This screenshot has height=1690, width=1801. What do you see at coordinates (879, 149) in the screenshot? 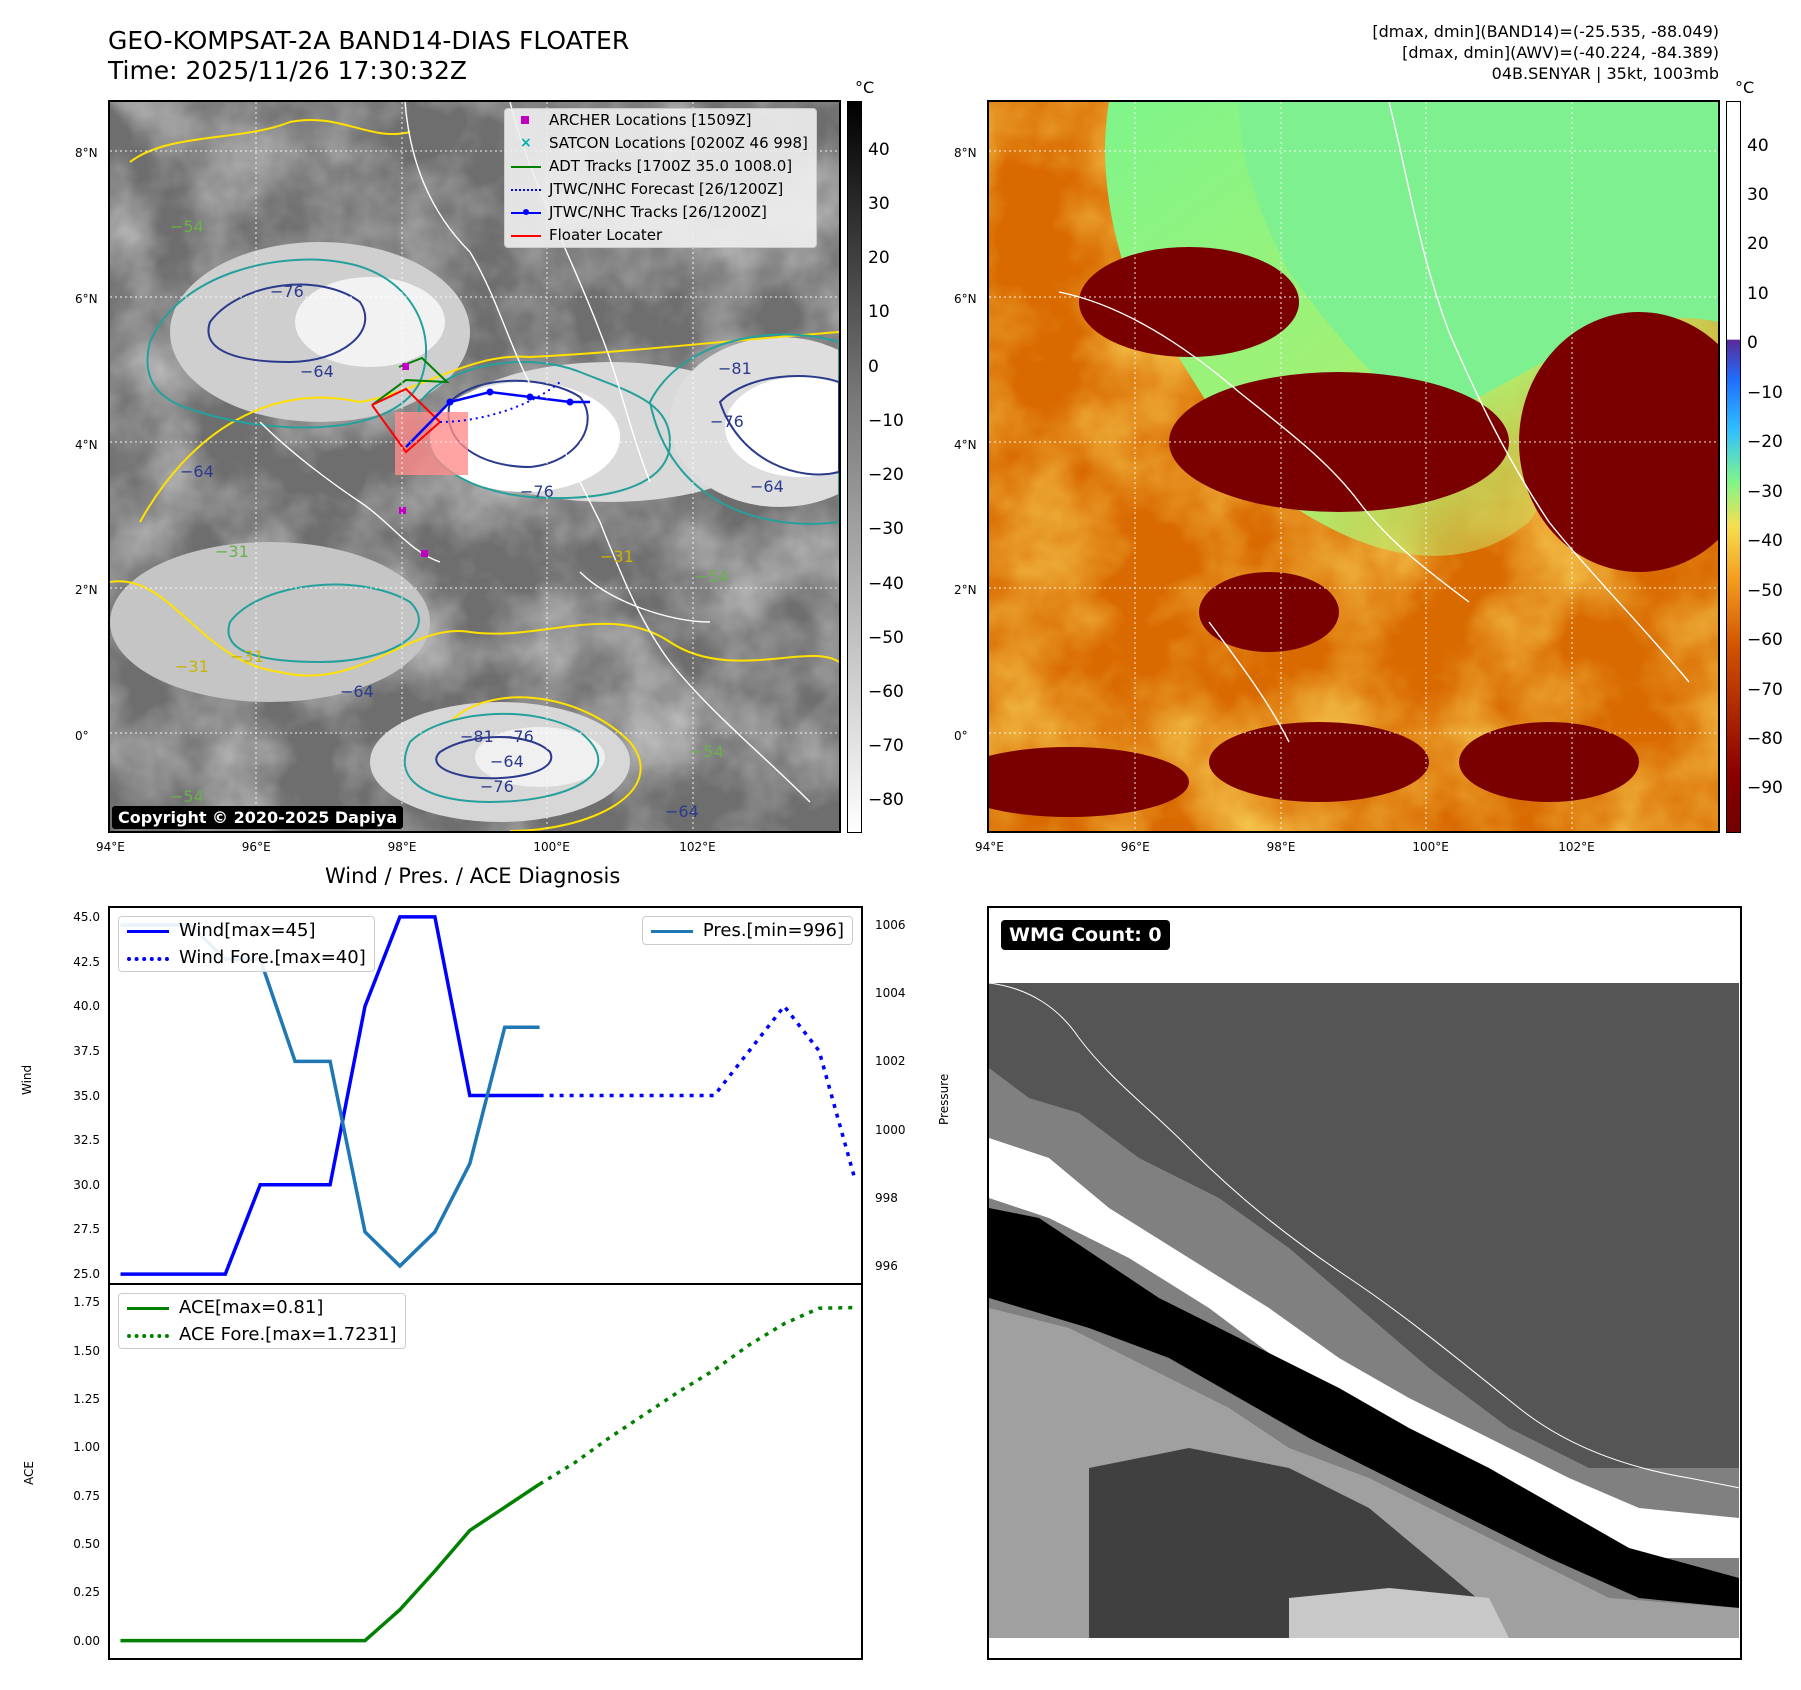
I see `ir-colorbar-tick: 40` at bounding box center [879, 149].